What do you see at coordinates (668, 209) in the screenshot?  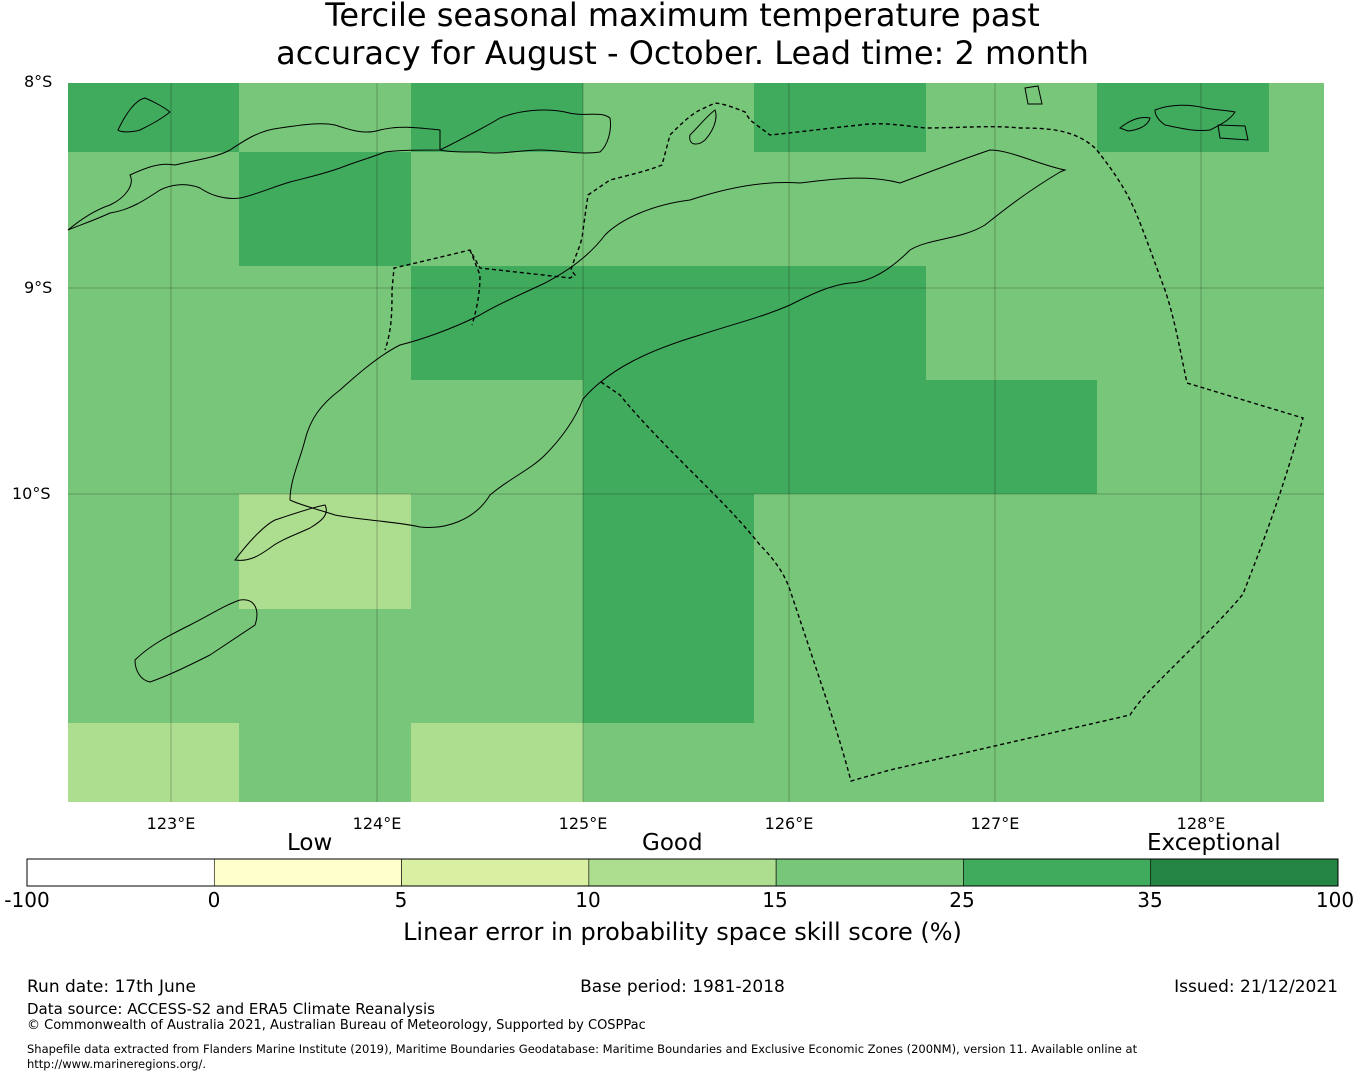 I see `grid-cell-r1-c3` at bounding box center [668, 209].